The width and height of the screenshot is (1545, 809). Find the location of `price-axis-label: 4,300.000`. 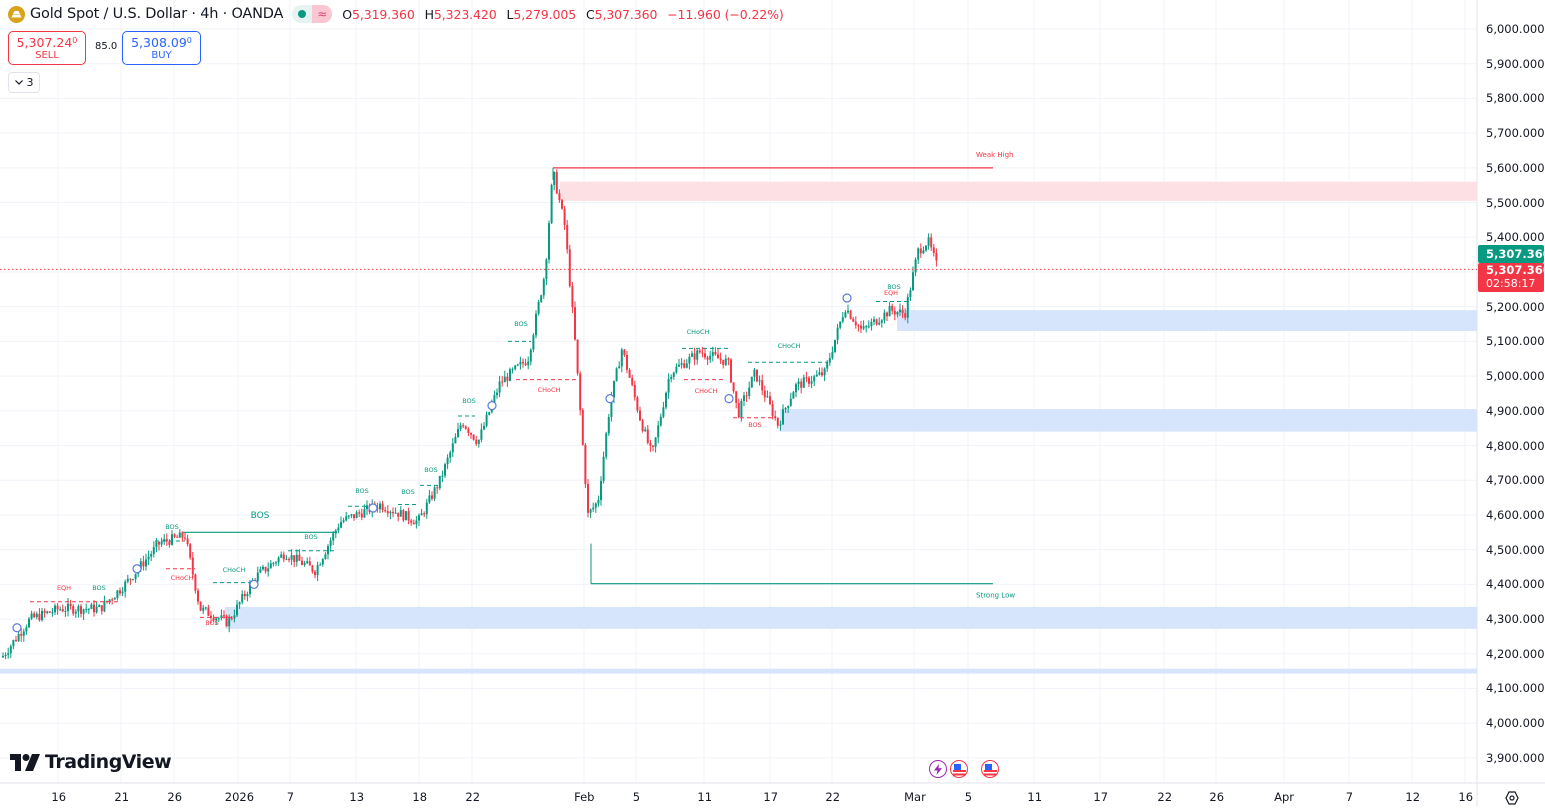

price-axis-label: 4,300.000 is located at coordinates (1515, 619).